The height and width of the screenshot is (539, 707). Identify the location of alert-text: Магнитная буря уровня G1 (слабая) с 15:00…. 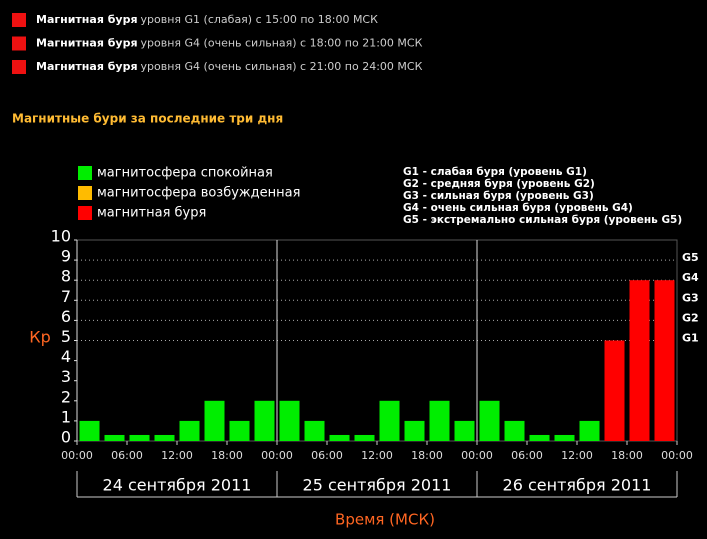
(207, 19).